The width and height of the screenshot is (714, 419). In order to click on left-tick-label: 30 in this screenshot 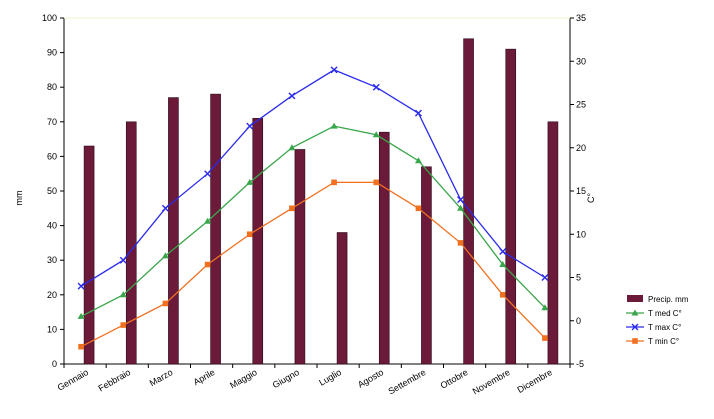, I will do `click(52, 260)`.